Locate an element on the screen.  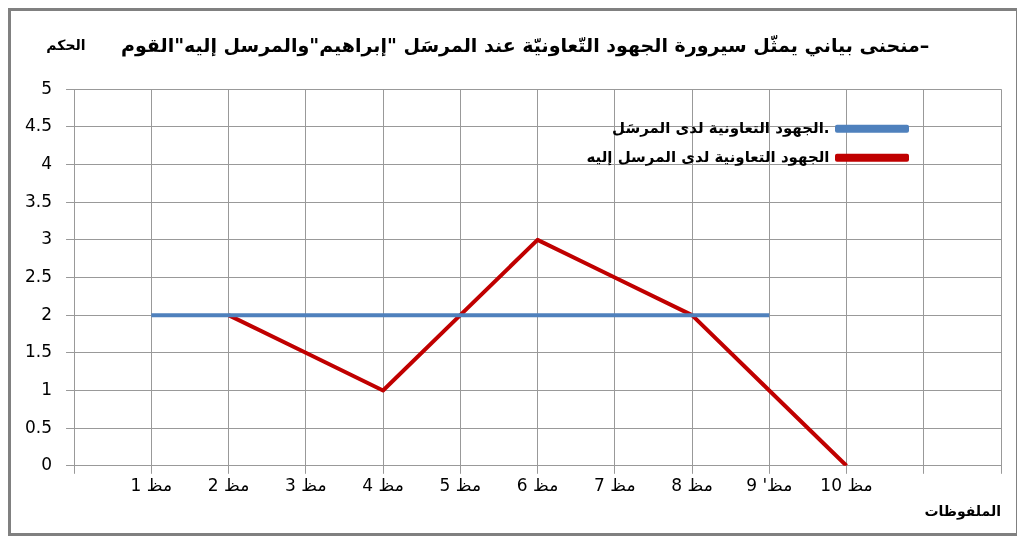
x-tick-label: مظ 6 is located at coordinates (537, 485).